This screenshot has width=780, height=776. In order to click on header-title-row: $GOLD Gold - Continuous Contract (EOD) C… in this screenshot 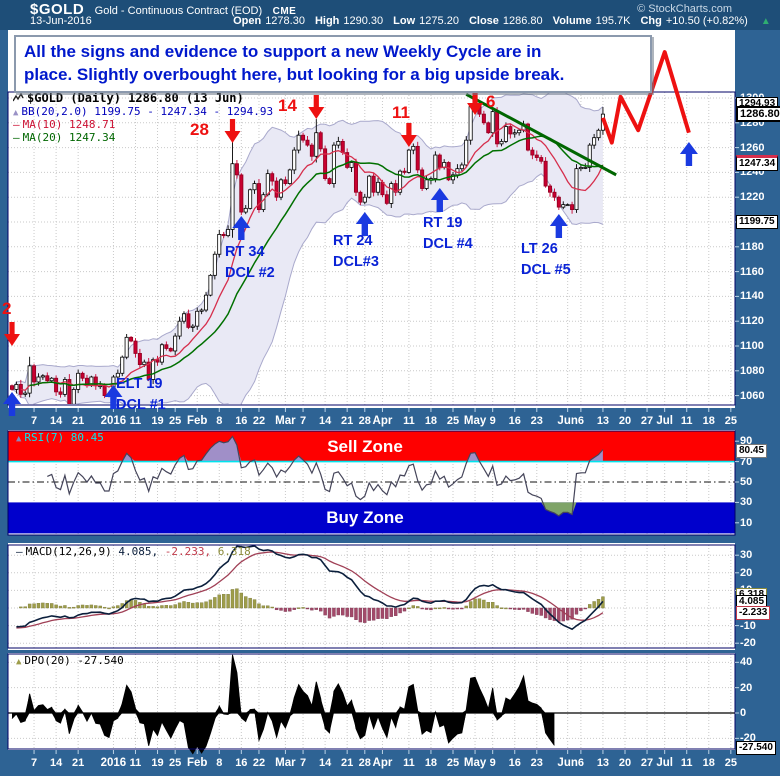, I will do `click(163, 9)`.